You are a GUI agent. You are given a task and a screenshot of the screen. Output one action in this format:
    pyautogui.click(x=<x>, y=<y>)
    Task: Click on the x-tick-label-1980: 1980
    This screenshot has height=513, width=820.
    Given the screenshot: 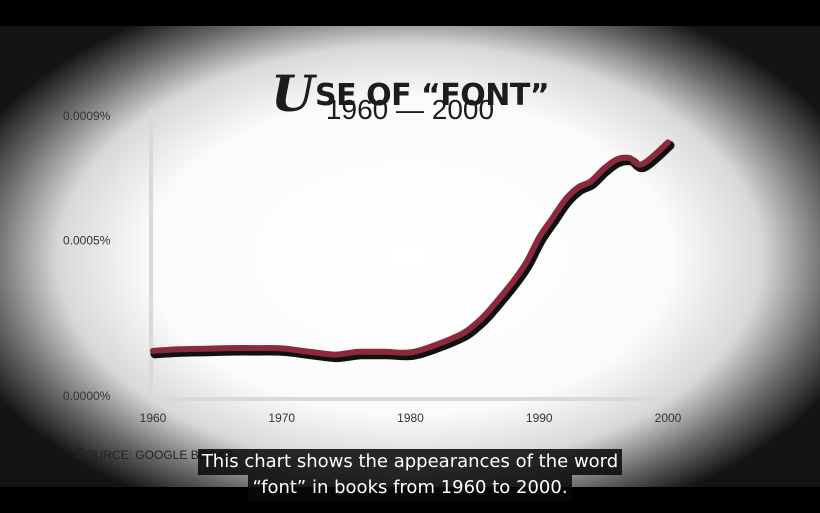 What is the action you would take?
    pyautogui.click(x=410, y=418)
    